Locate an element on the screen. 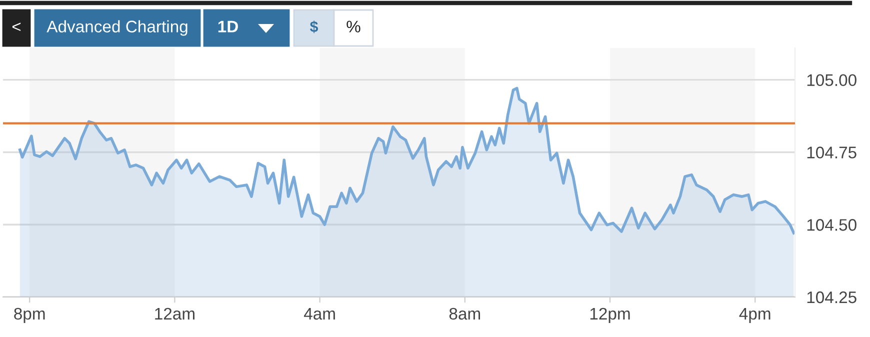  x-tick-label: 12am is located at coordinates (174, 314).